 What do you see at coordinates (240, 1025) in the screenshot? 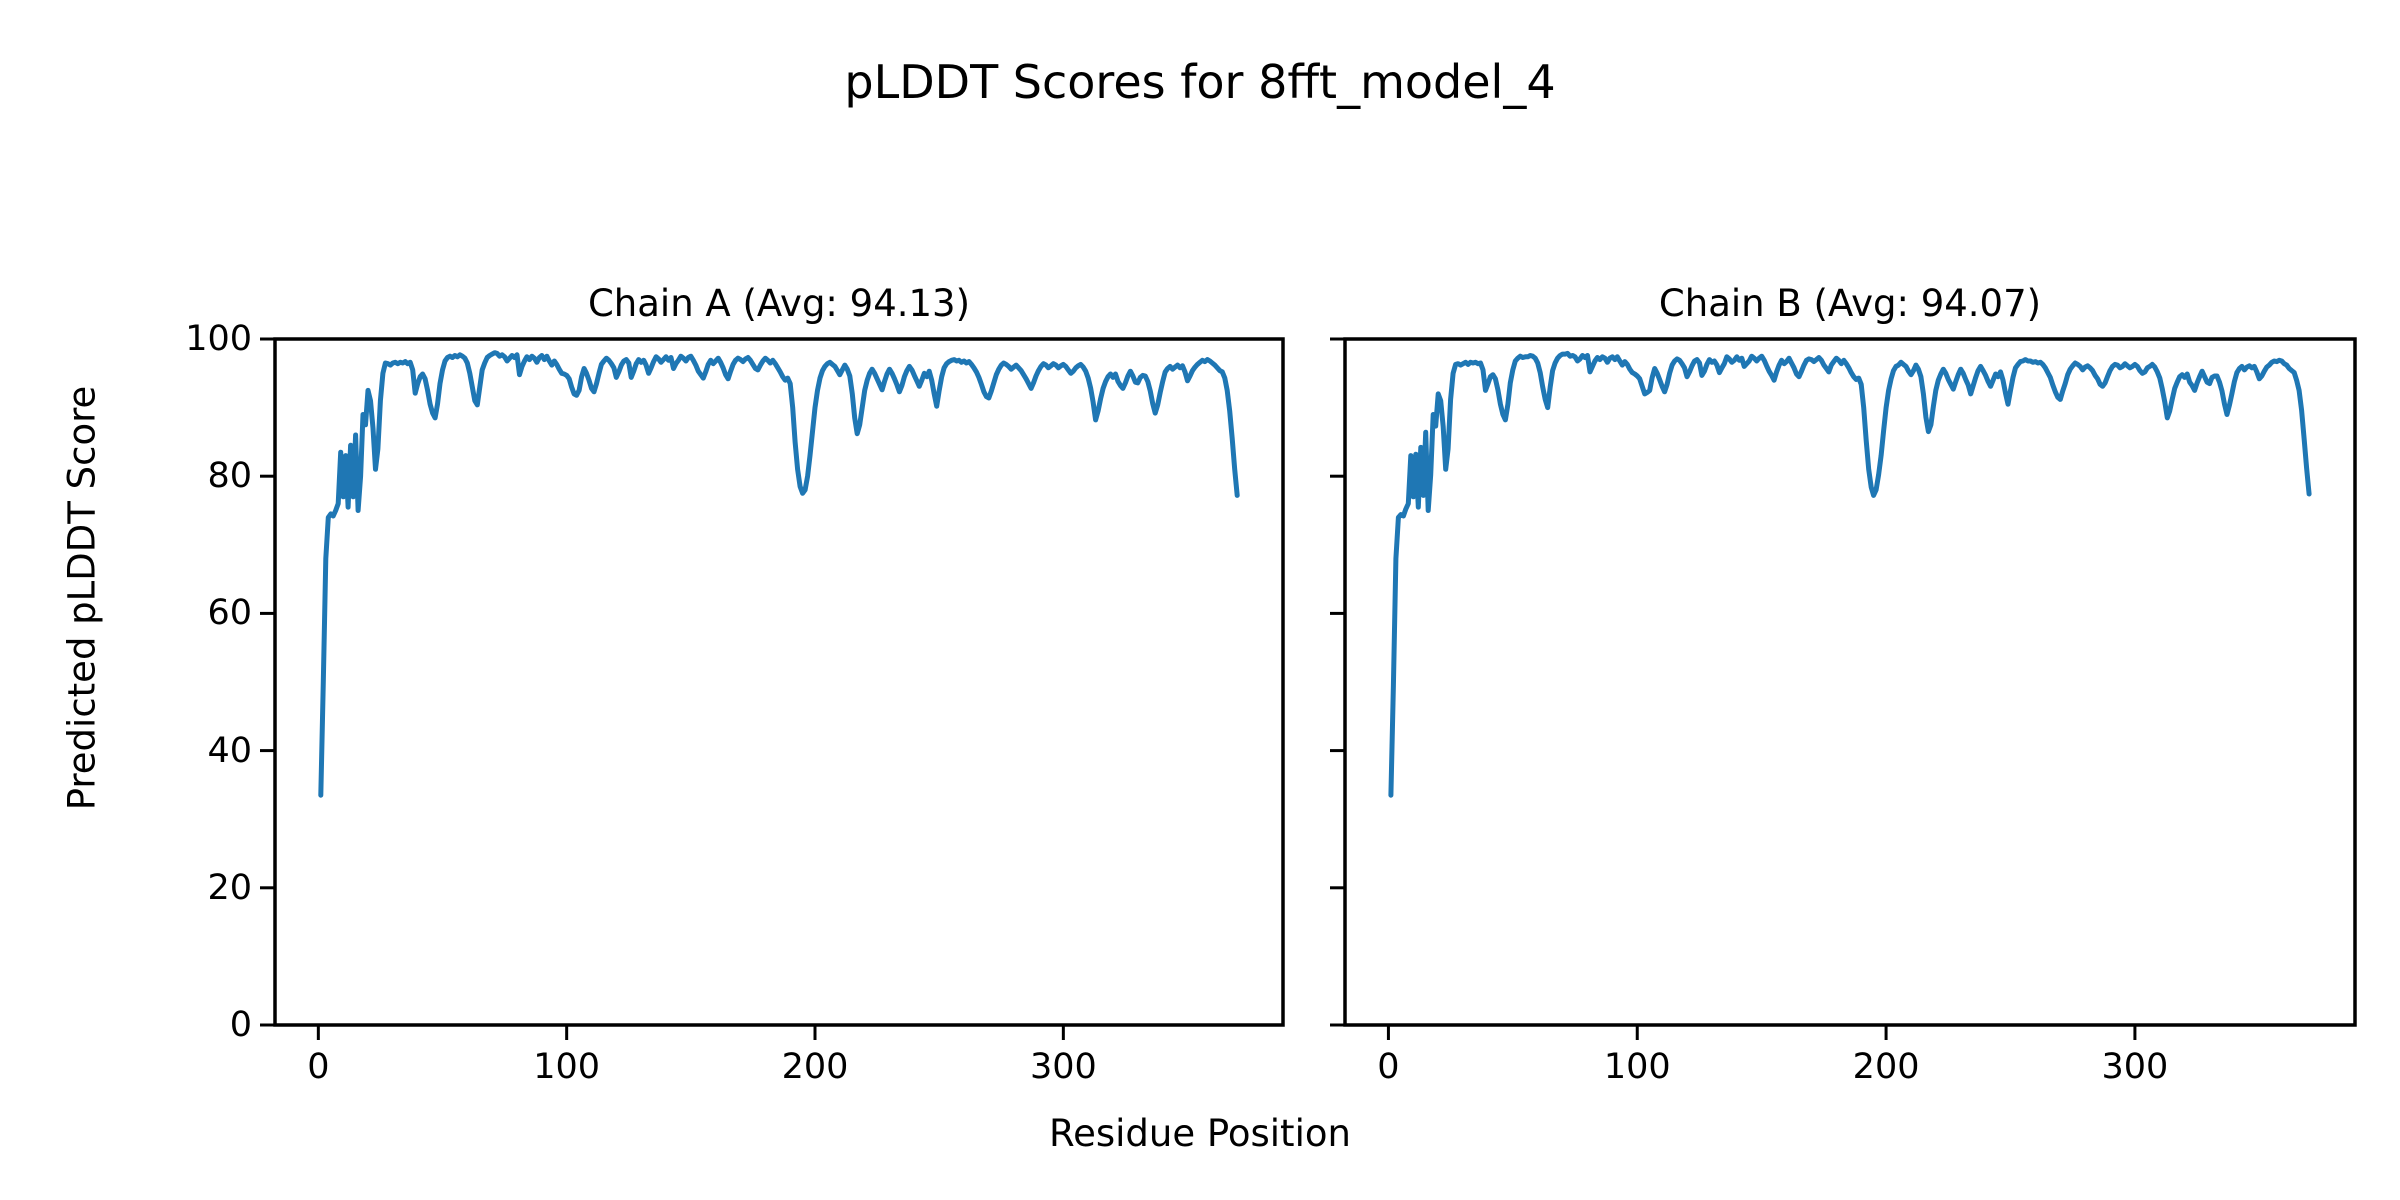
I see `y-tick-label: 0` at bounding box center [240, 1025].